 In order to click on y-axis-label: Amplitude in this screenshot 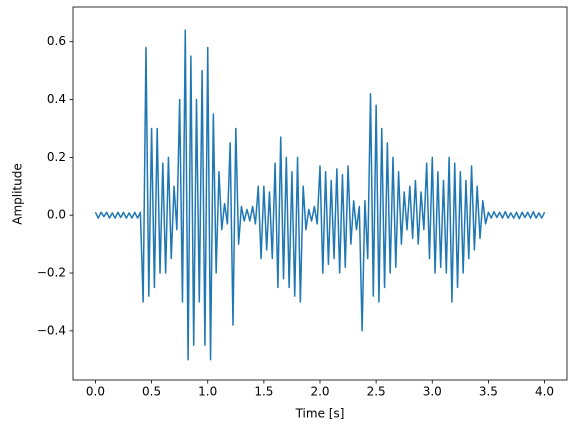, I will do `click(18, 194)`.